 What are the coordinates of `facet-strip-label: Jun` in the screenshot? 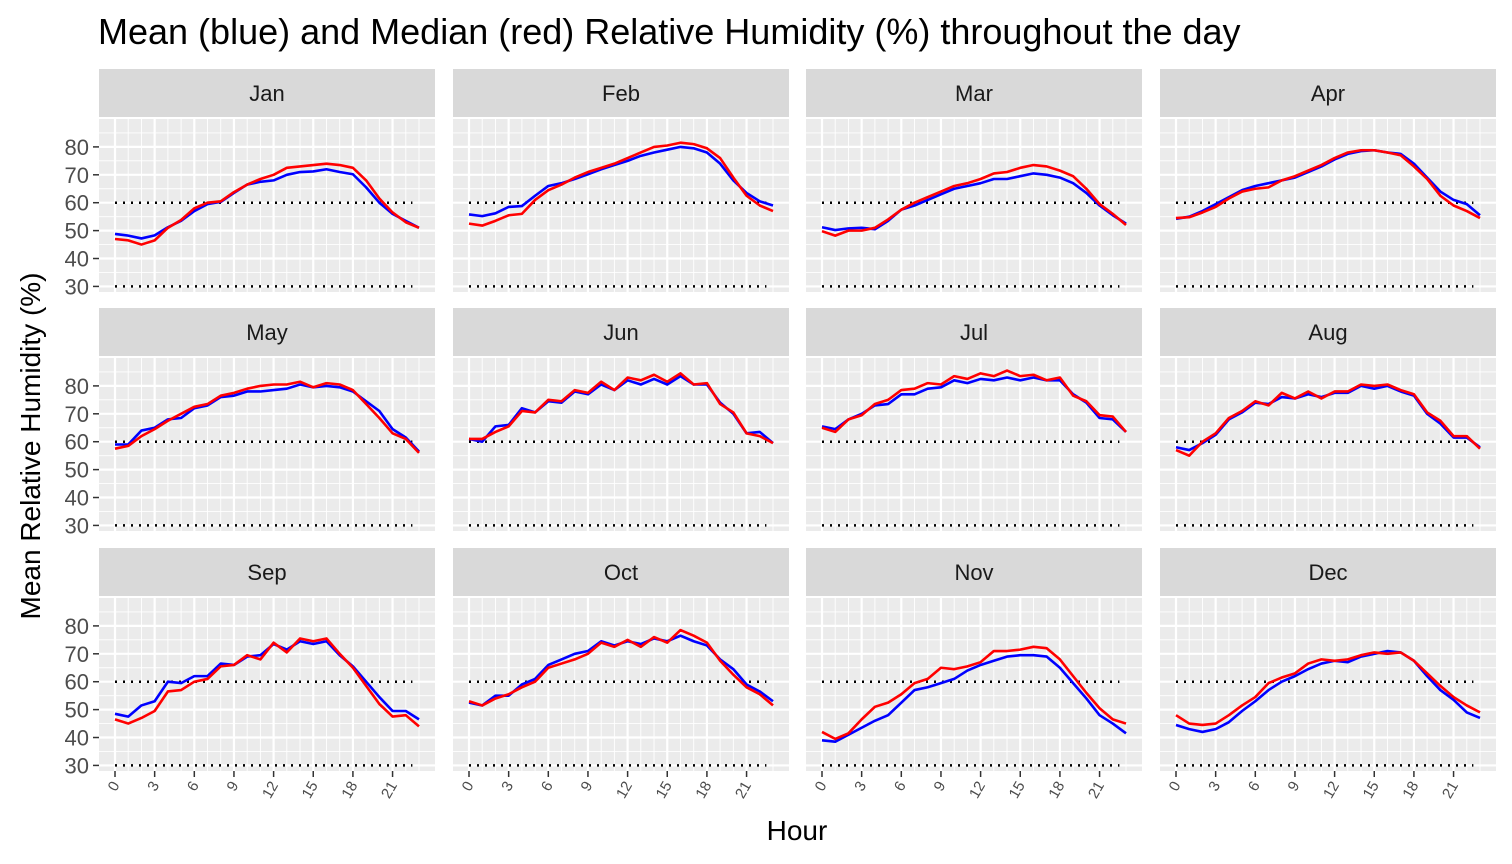 It's located at (620, 332).